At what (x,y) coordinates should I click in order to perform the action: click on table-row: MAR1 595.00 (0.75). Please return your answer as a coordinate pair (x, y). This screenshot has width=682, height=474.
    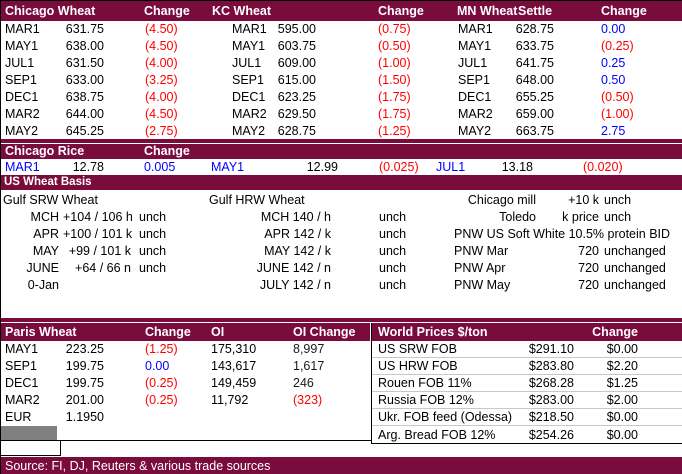
    Looking at the image, I should click on (341, 29).